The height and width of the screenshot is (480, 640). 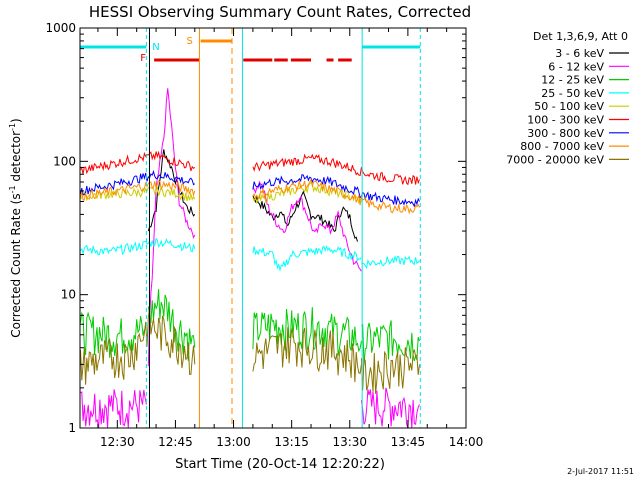 I want to click on legend-entry-label: 300 - 800 keV, so click(x=565, y=133).